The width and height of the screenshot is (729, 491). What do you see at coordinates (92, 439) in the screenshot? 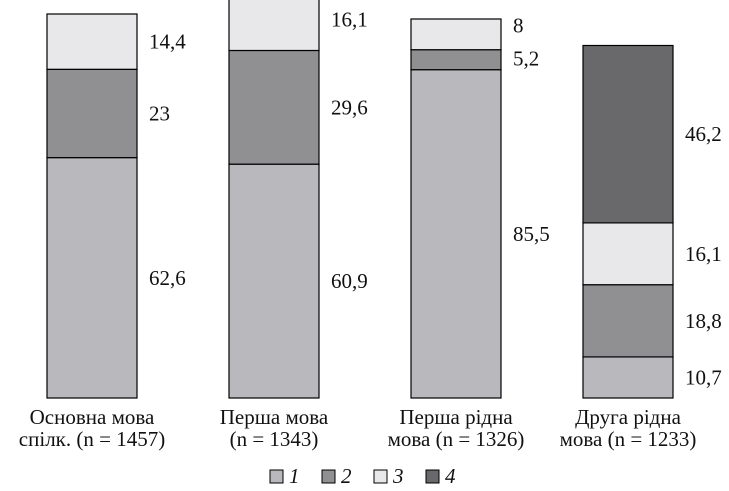
I see `category-label-1-line-2: спілк. (n = 1457)` at bounding box center [92, 439].